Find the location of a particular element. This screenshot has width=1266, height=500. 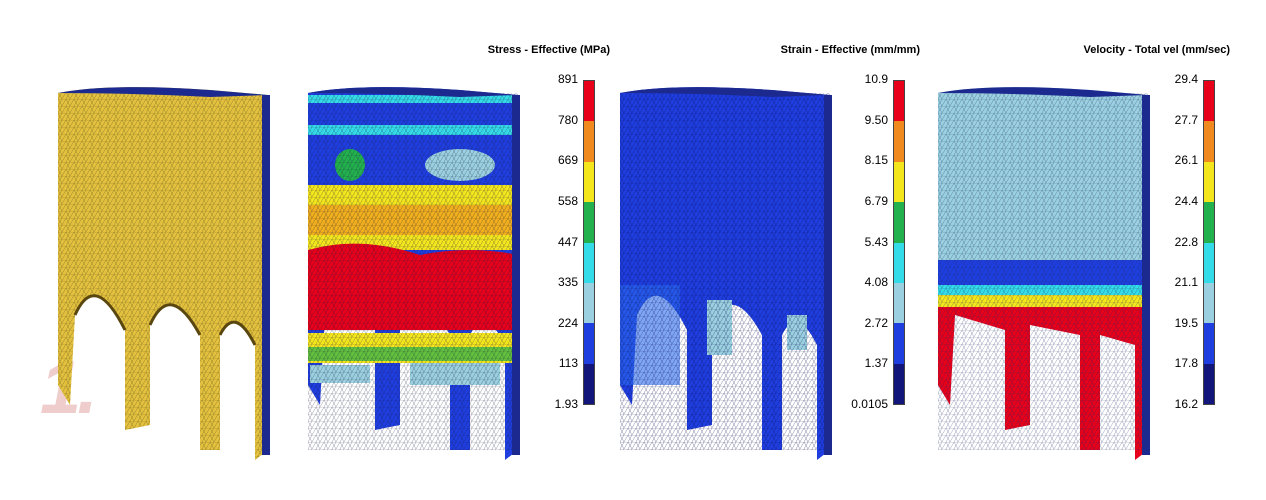

colorbar-tick-label: 335 is located at coordinates (567, 282).